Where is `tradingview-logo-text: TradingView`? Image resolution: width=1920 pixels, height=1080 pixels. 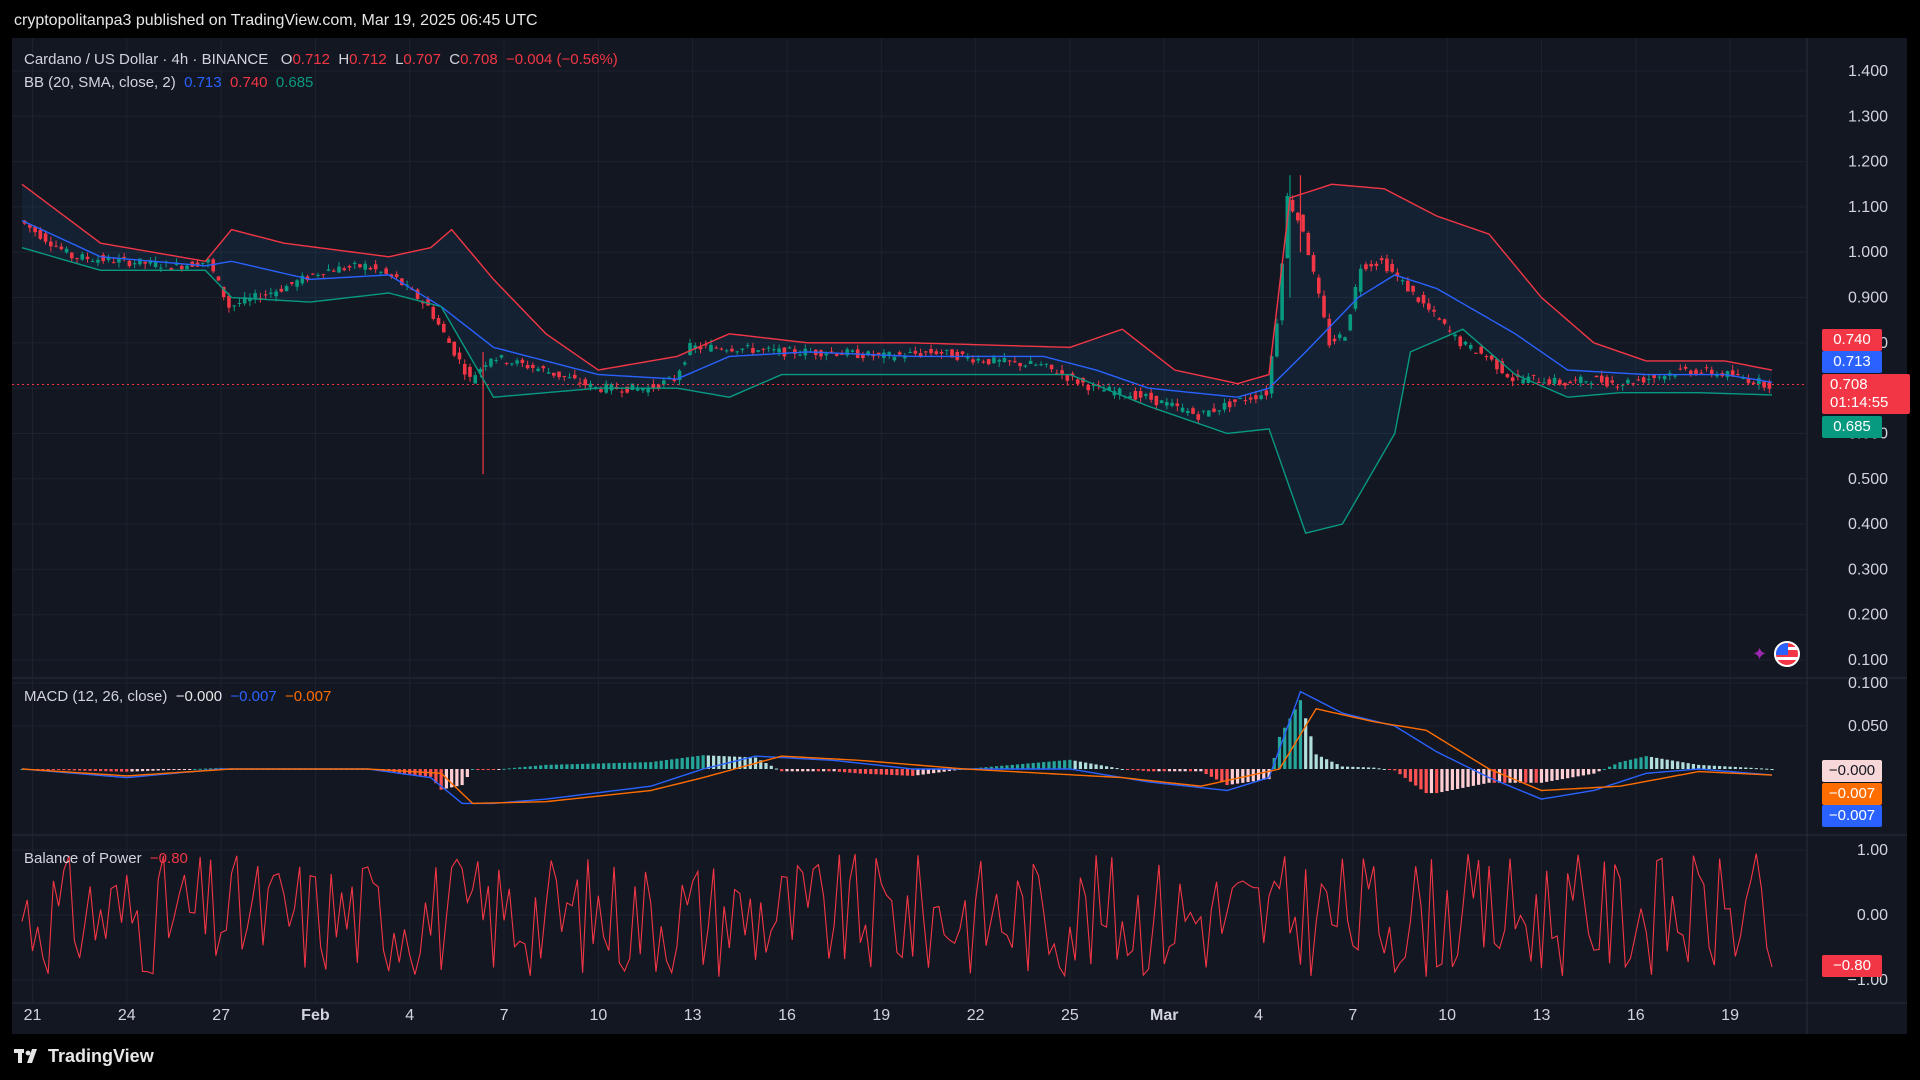 tradingview-logo-text: TradingView is located at coordinates (101, 1056).